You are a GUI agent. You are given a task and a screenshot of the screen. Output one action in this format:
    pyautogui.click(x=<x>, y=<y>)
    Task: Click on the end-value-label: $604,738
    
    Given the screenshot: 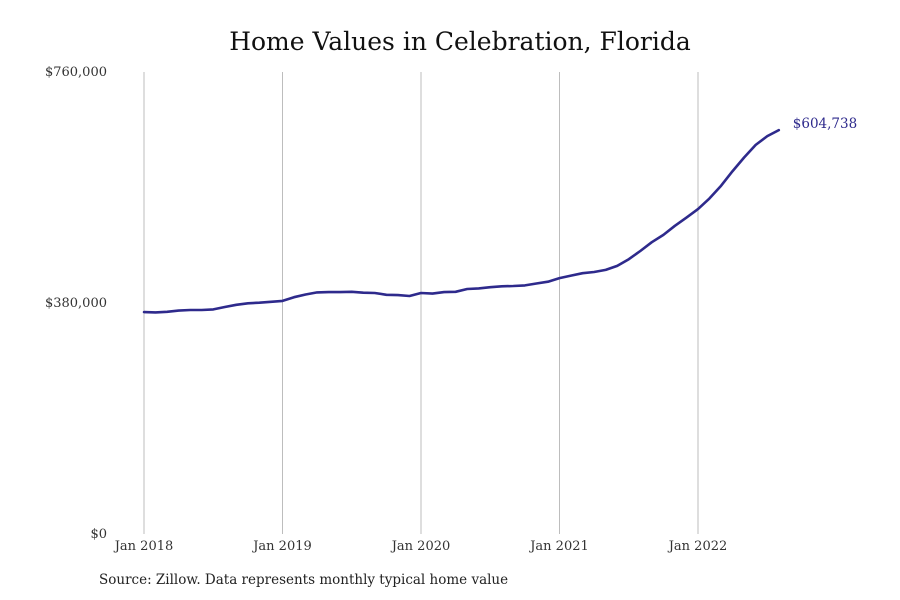 What is the action you would take?
    pyautogui.click(x=825, y=124)
    